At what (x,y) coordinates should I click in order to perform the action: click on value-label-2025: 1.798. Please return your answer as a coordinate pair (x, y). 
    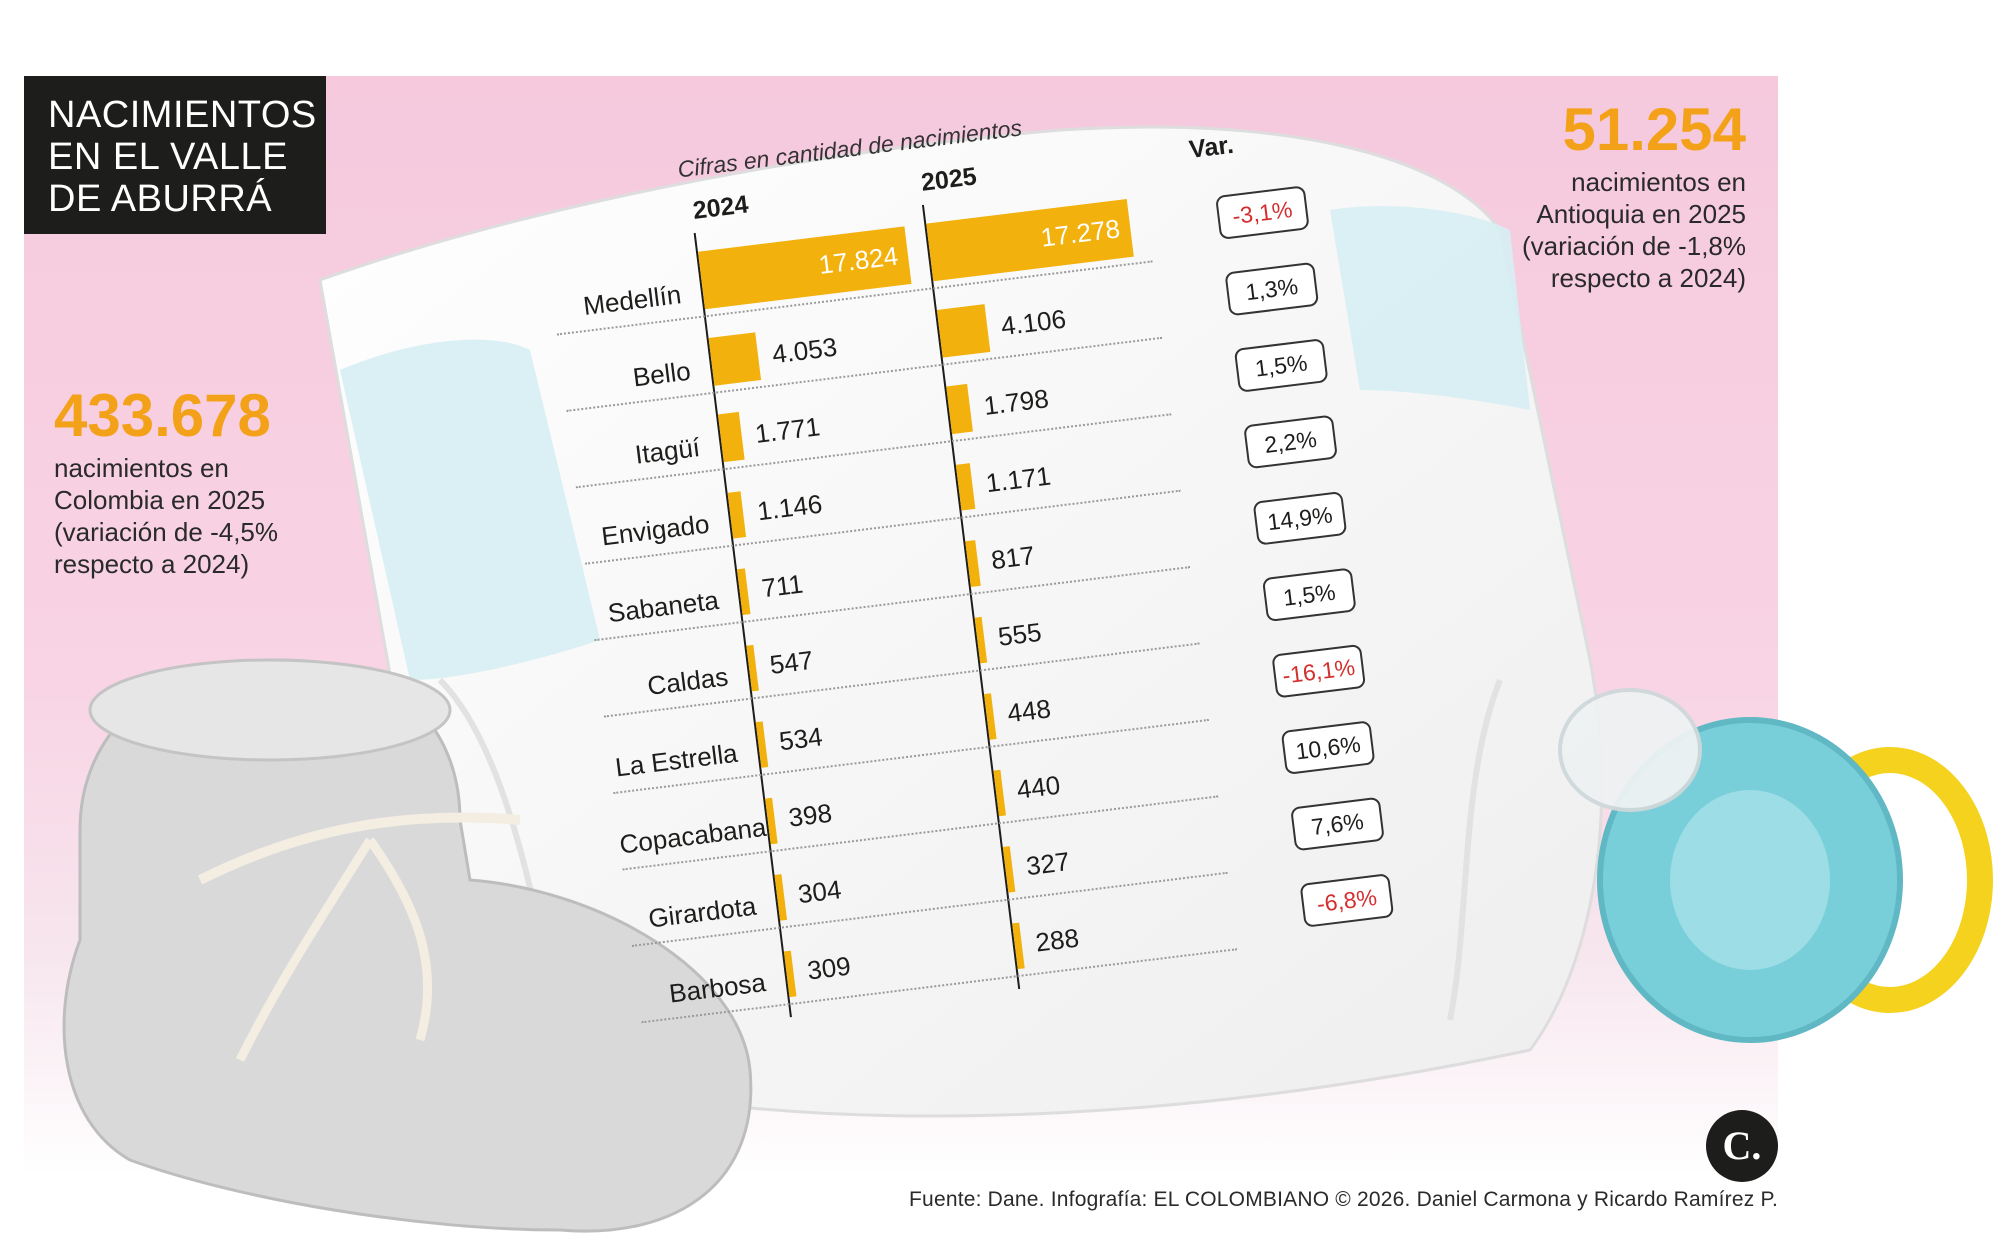
    Looking at the image, I should click on (1016, 402).